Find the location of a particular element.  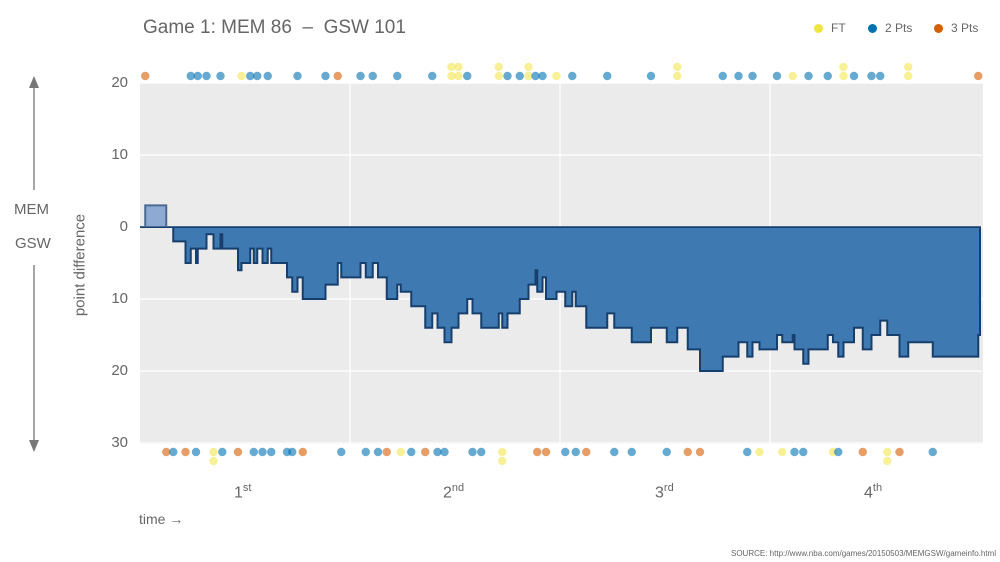

chart-title: Game 1: MEM 86 – GSW 101 is located at coordinates (274, 27).